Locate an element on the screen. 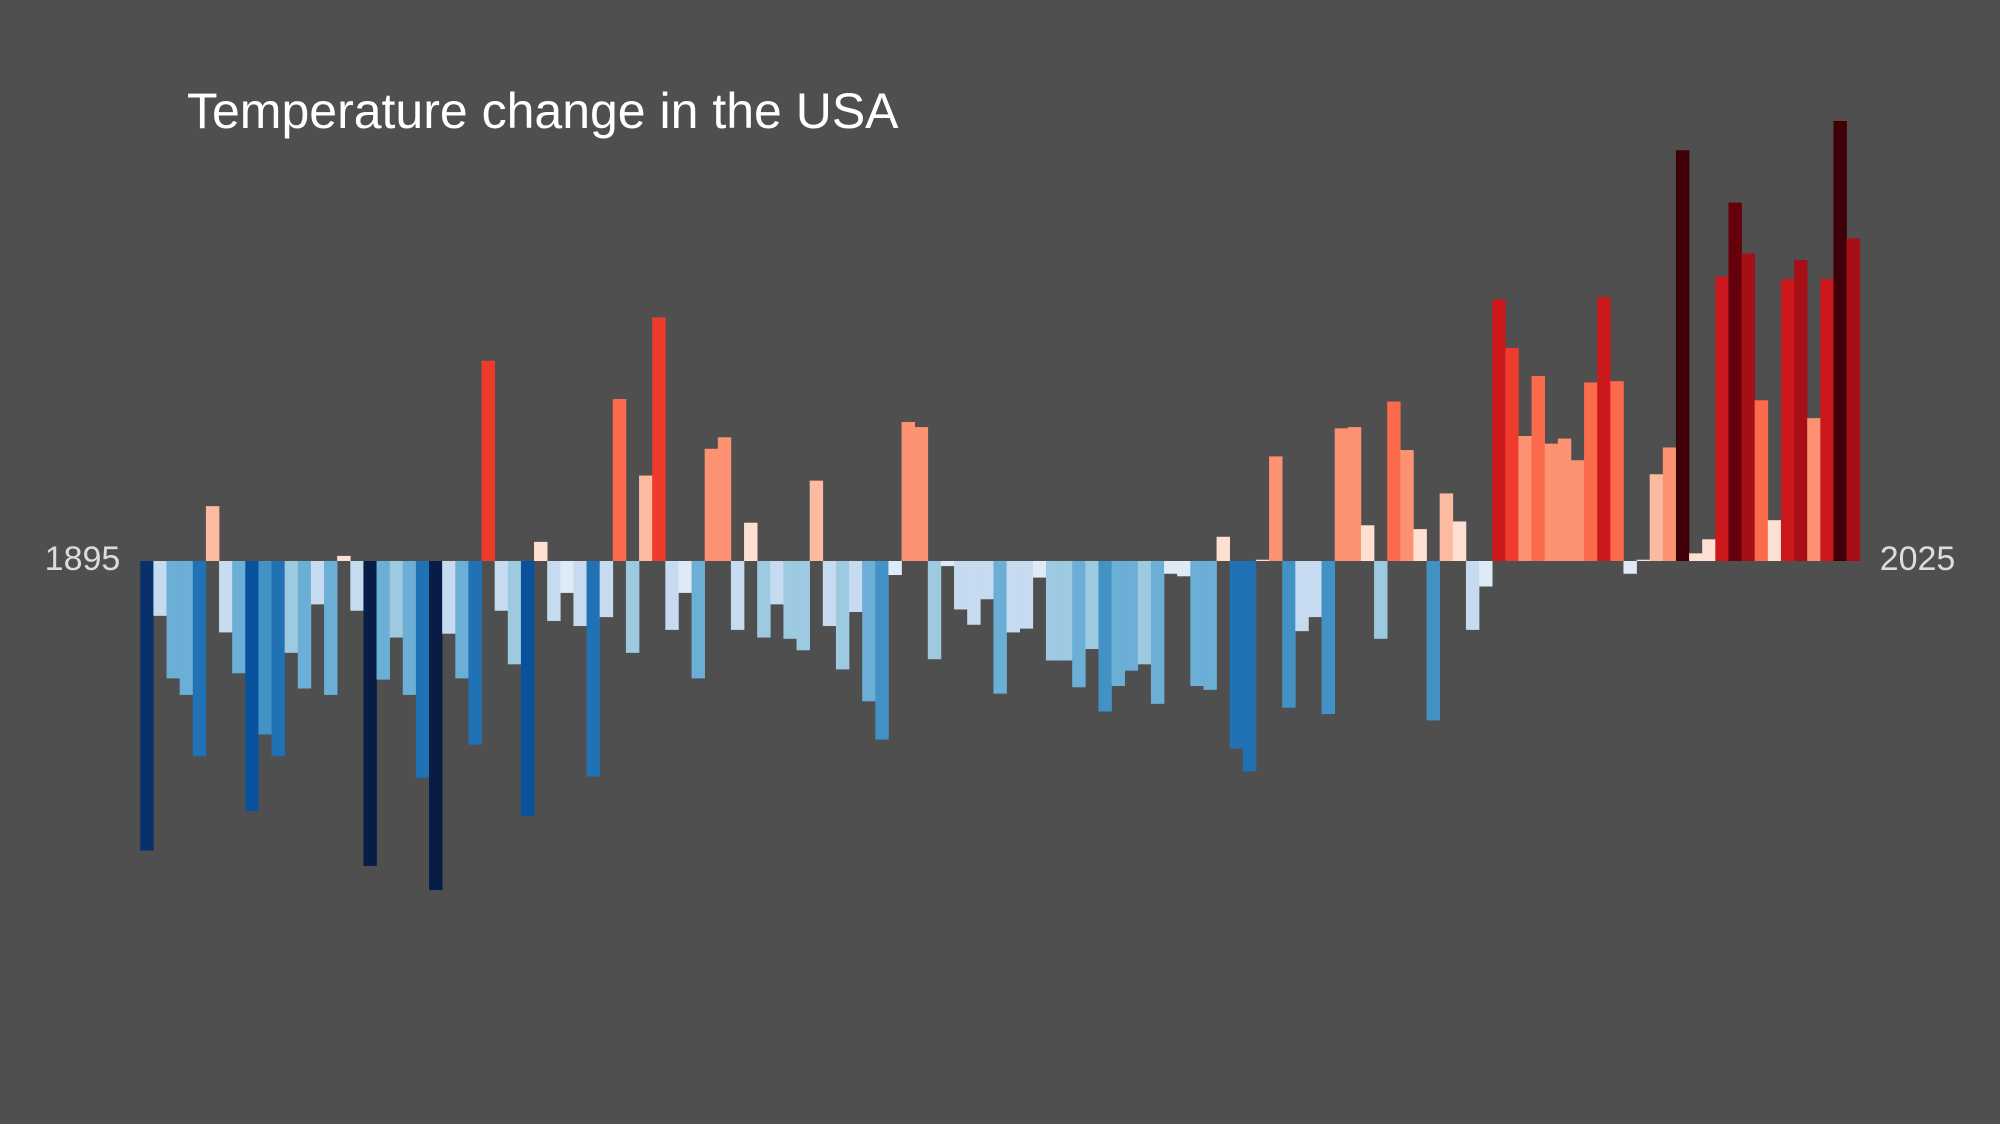 The height and width of the screenshot is (1124, 2000). x-tick-label: 2025 is located at coordinates (1918, 559).